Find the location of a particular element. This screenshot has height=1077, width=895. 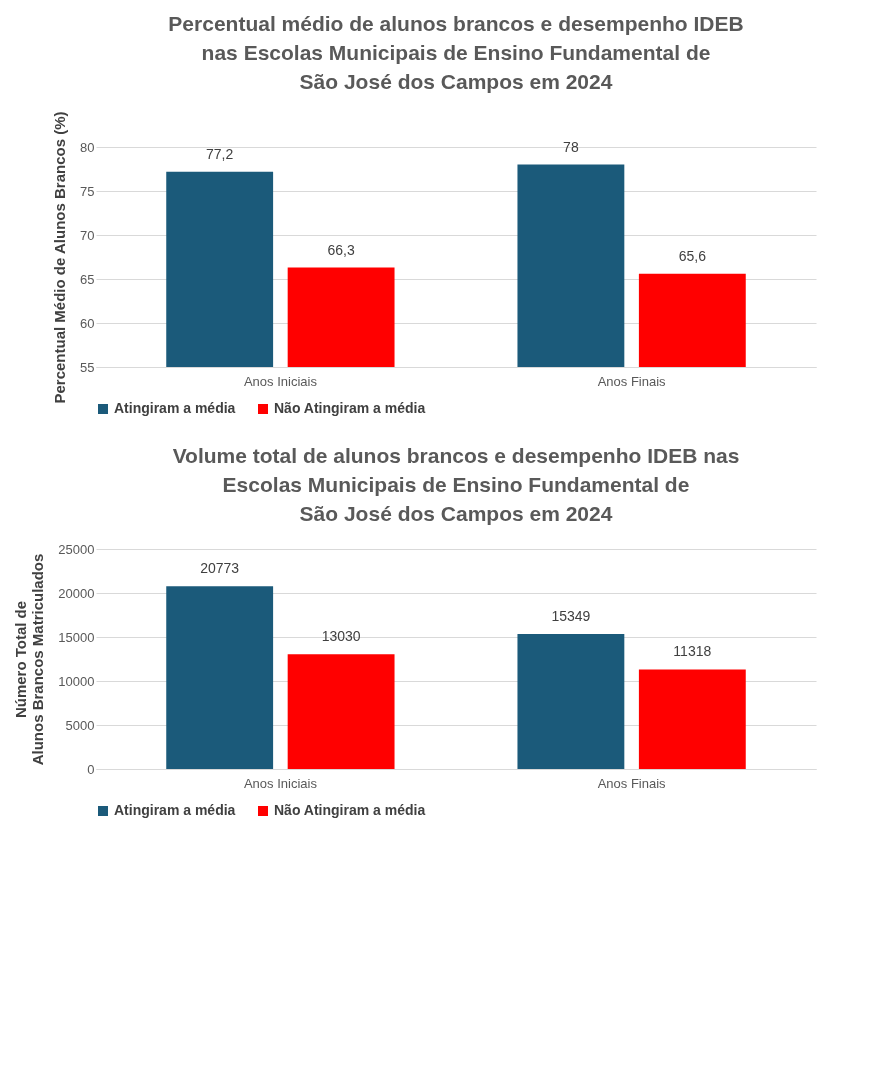

y-tick-label: 20000 is located at coordinates (76, 593).